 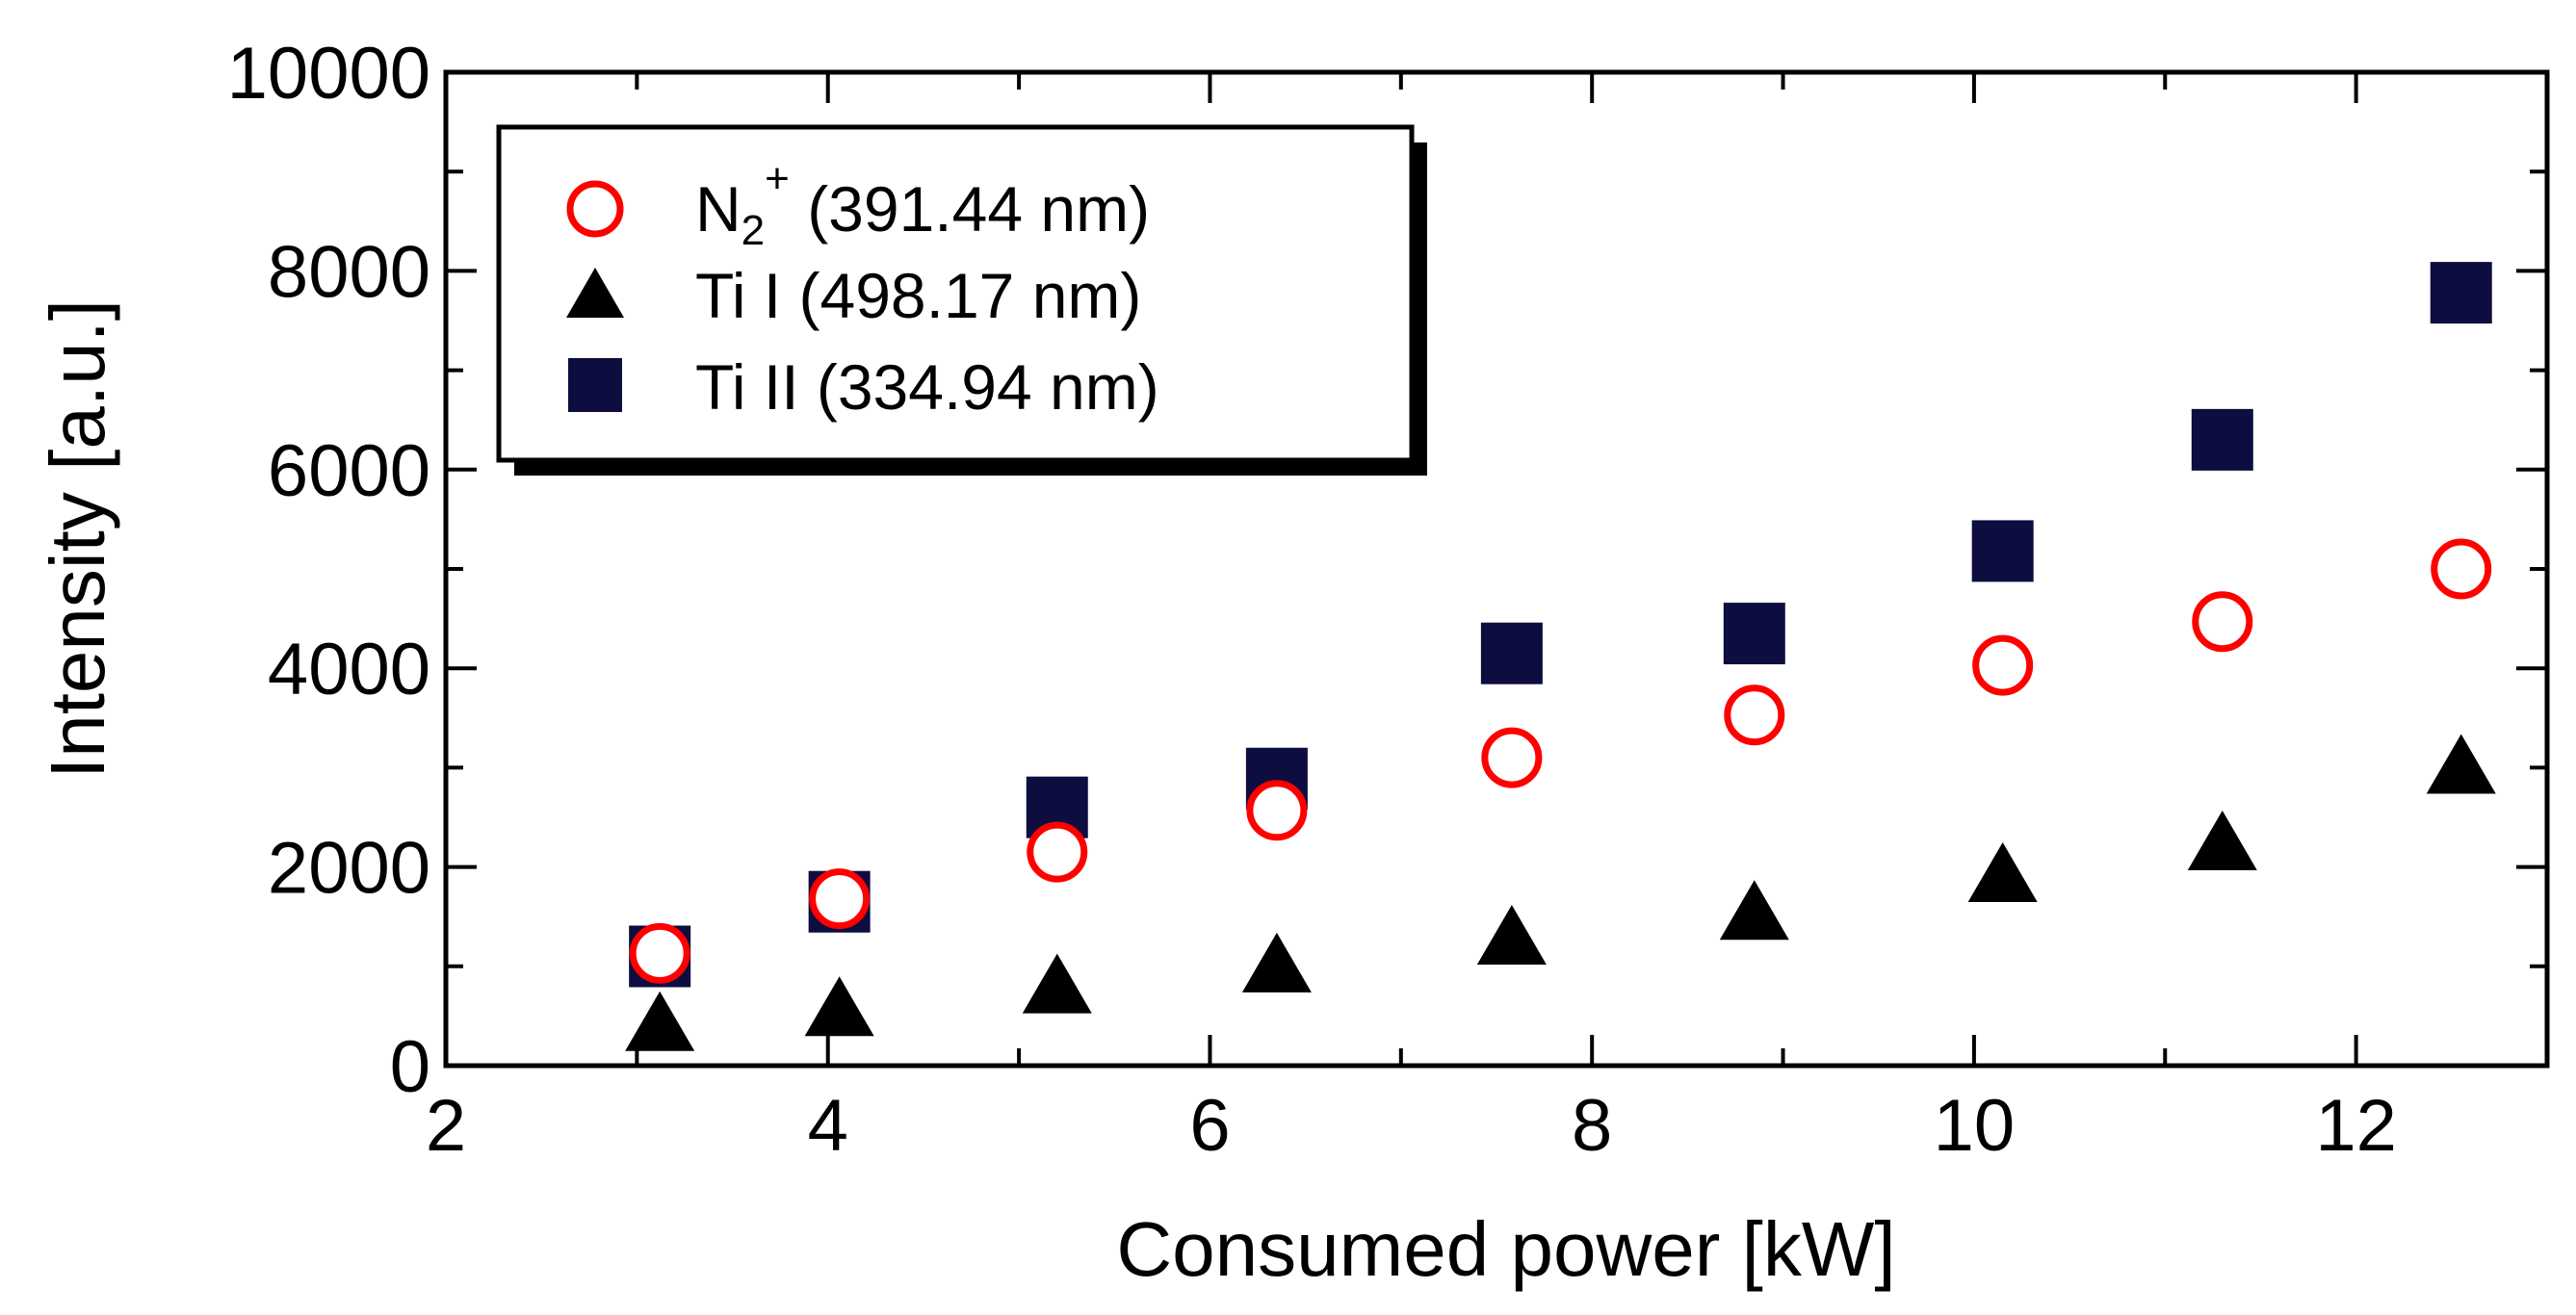 What do you see at coordinates (349, 869) in the screenshot?
I see `y-tick-label: 2000` at bounding box center [349, 869].